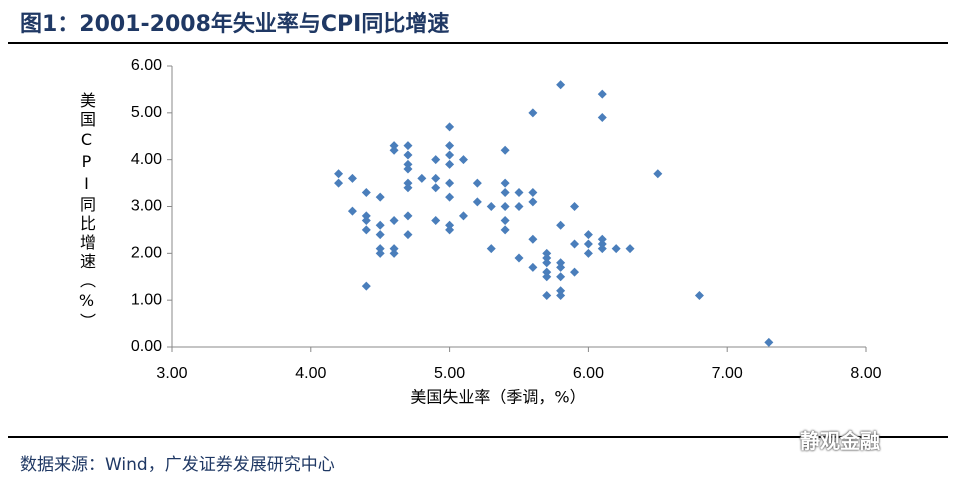 The image size is (968, 479). I want to click on y-tick-label: 4.00, so click(146, 159).